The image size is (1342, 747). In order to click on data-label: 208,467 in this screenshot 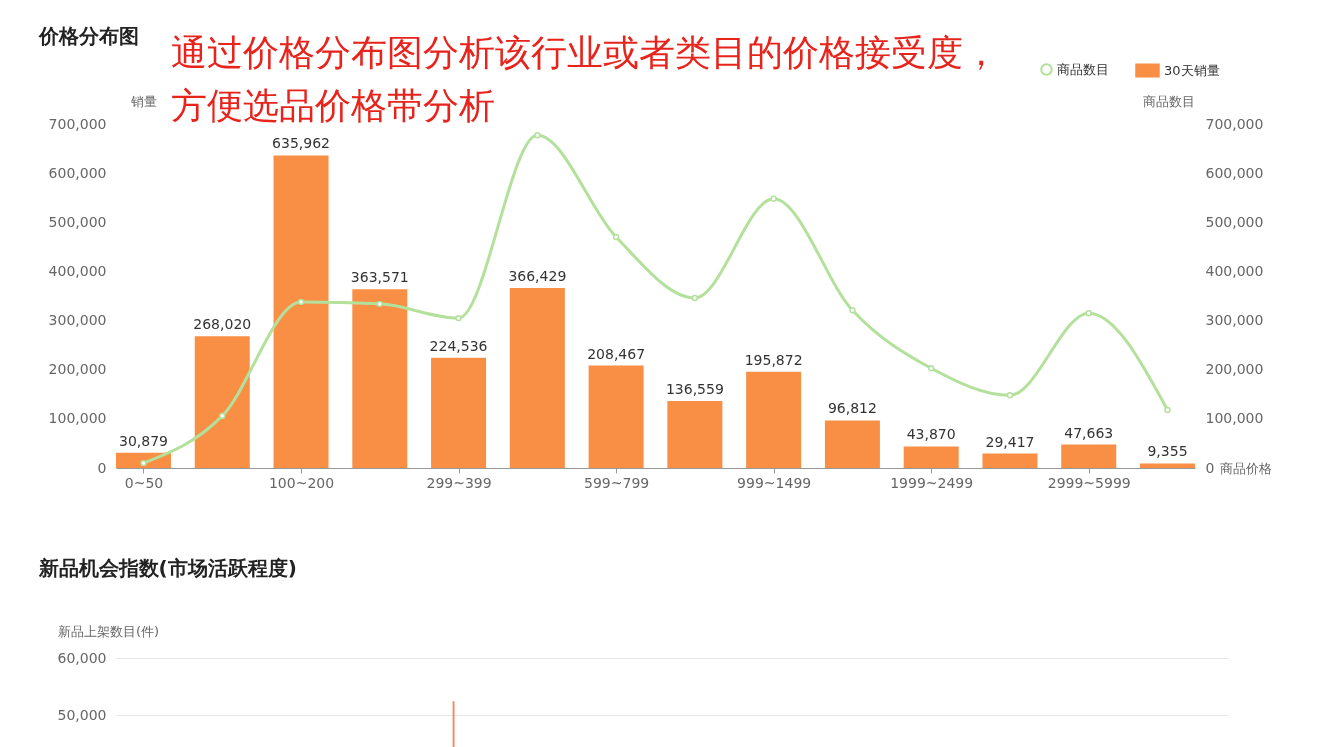, I will do `click(616, 353)`.